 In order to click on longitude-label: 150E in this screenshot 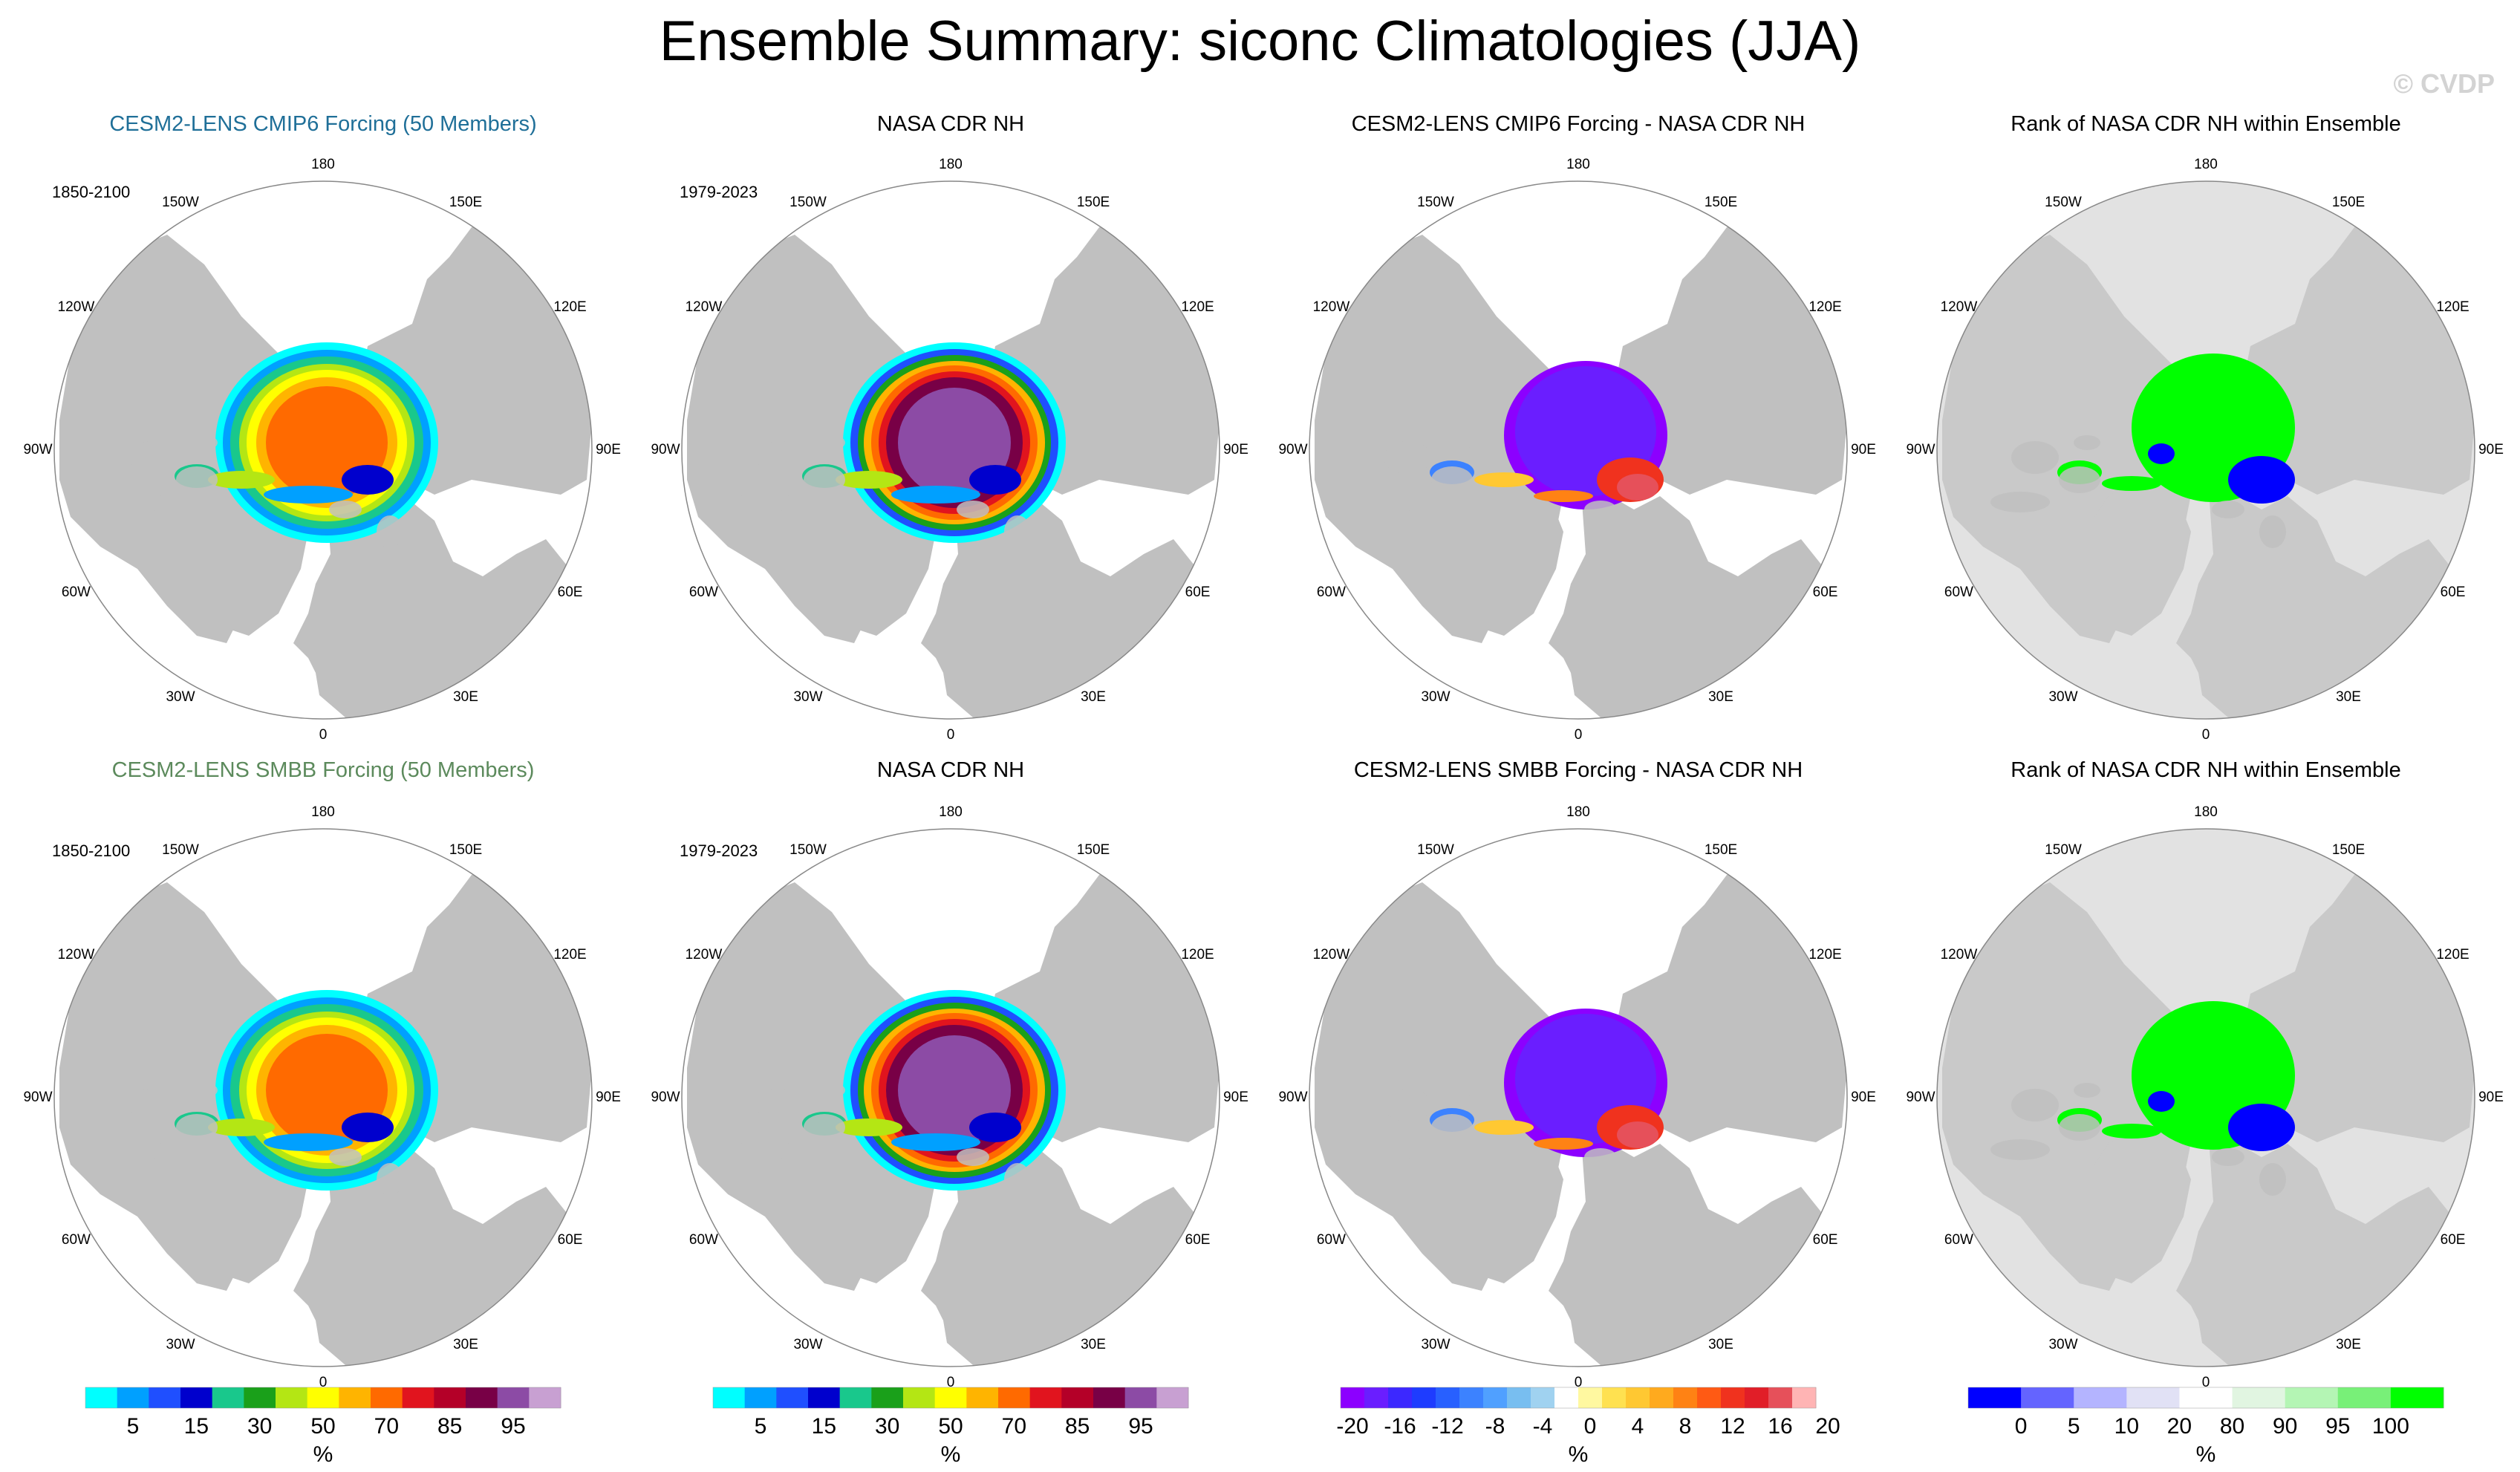, I will do `click(1093, 203)`.